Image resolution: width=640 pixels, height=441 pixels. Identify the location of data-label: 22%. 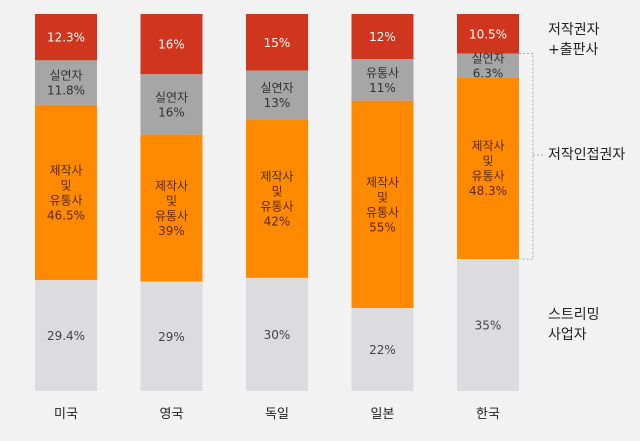
(382, 350).